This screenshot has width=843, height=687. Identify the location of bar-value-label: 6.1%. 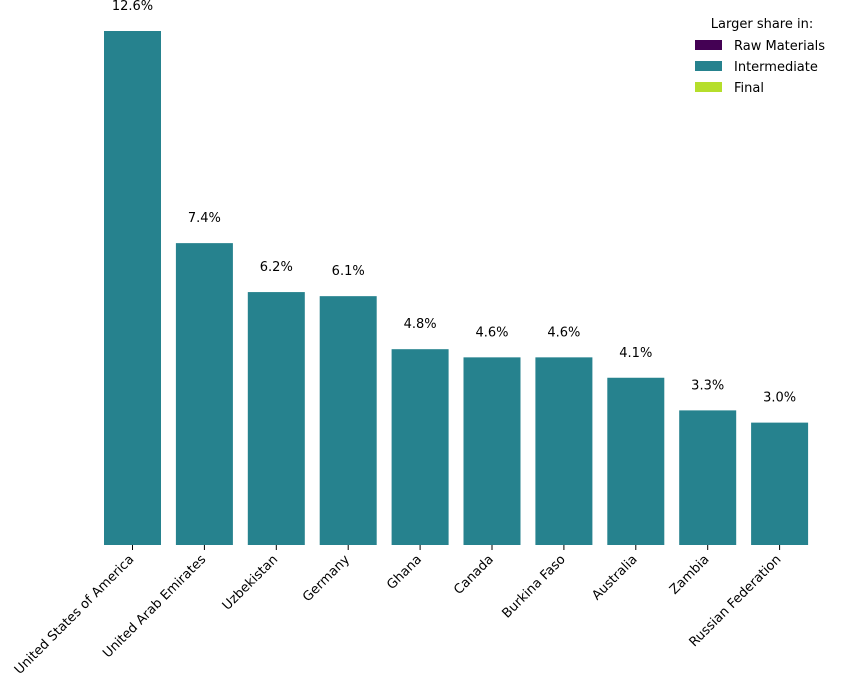
(348, 271).